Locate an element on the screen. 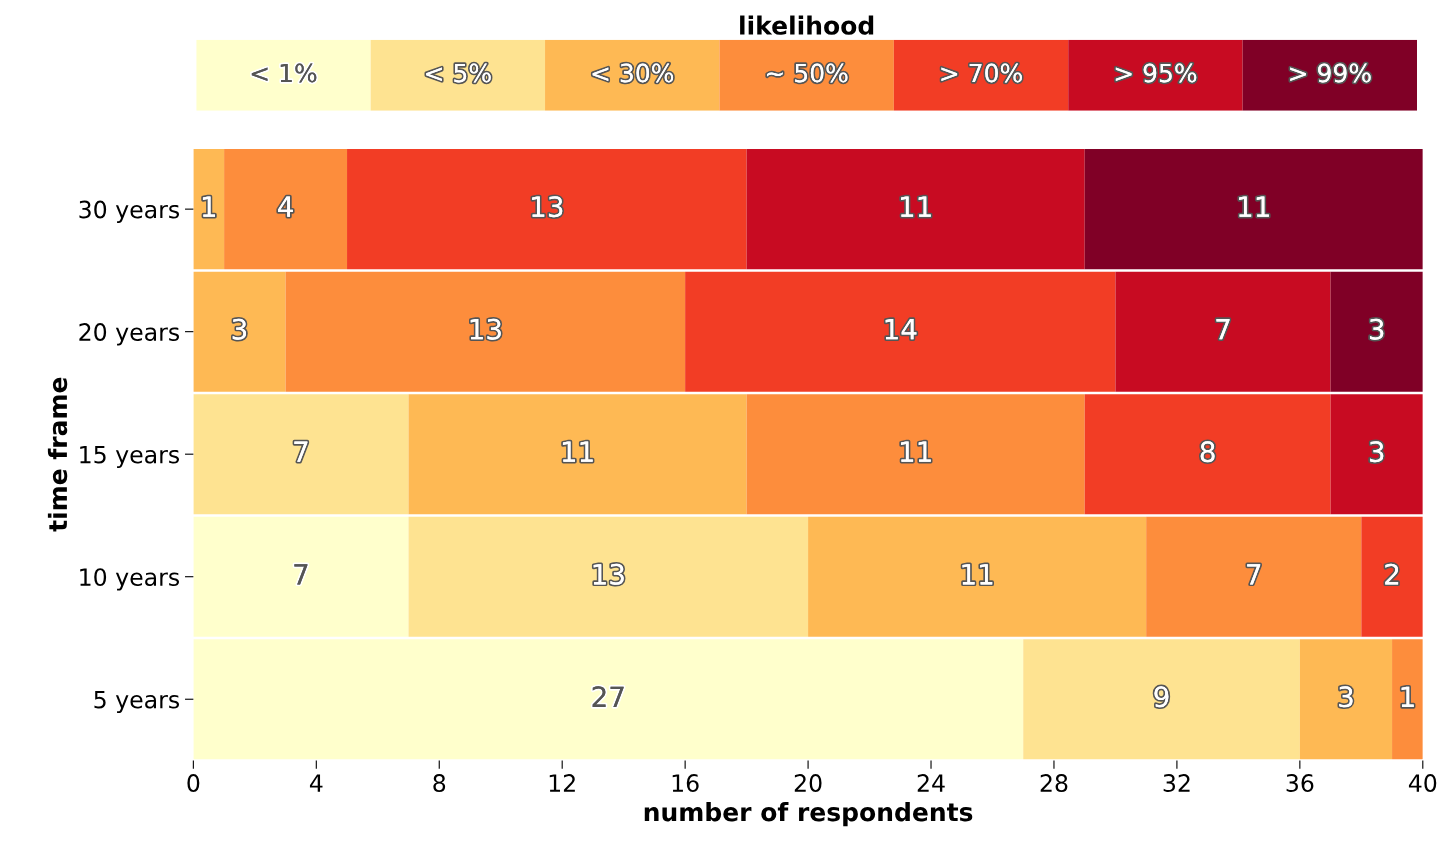  text: > 99% is located at coordinates (1330, 73).